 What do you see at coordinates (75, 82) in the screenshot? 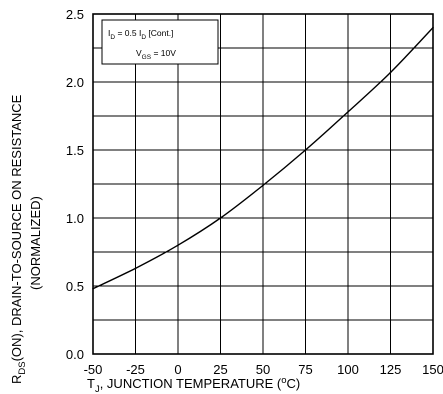
I see `y-tick-label: 2.0` at bounding box center [75, 82].